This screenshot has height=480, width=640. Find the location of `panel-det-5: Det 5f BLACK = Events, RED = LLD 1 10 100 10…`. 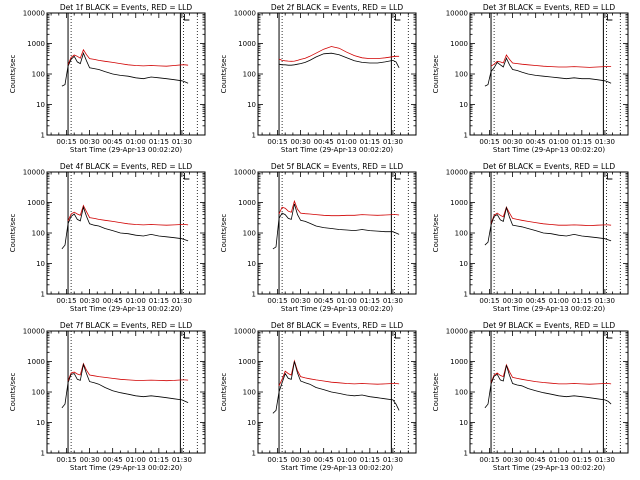

panel-det-5: Det 5f BLACK = Events, RED = LLD 1 10 100 10… is located at coordinates (318, 237).